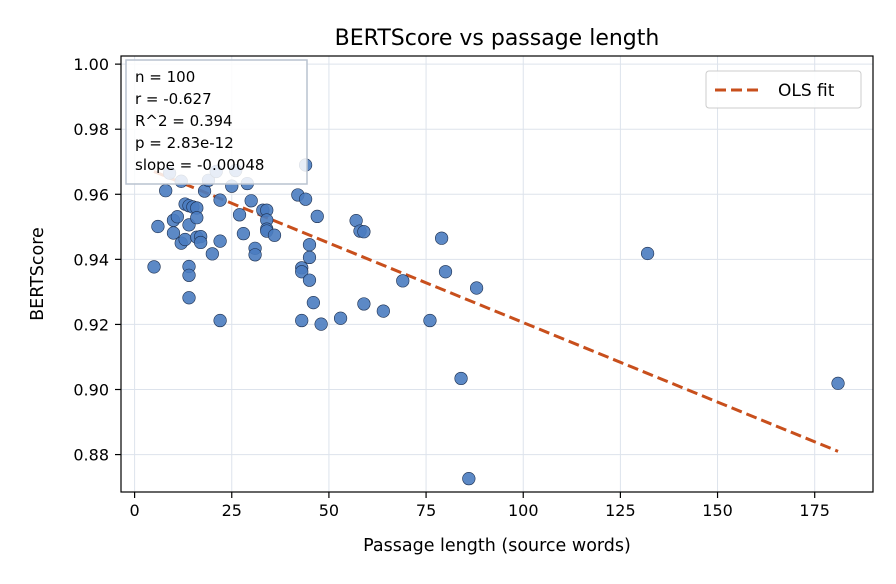 This screenshot has width=896, height=584. What do you see at coordinates (173, 99) in the screenshot?
I see `stats-line-r: r = -0.627` at bounding box center [173, 99].